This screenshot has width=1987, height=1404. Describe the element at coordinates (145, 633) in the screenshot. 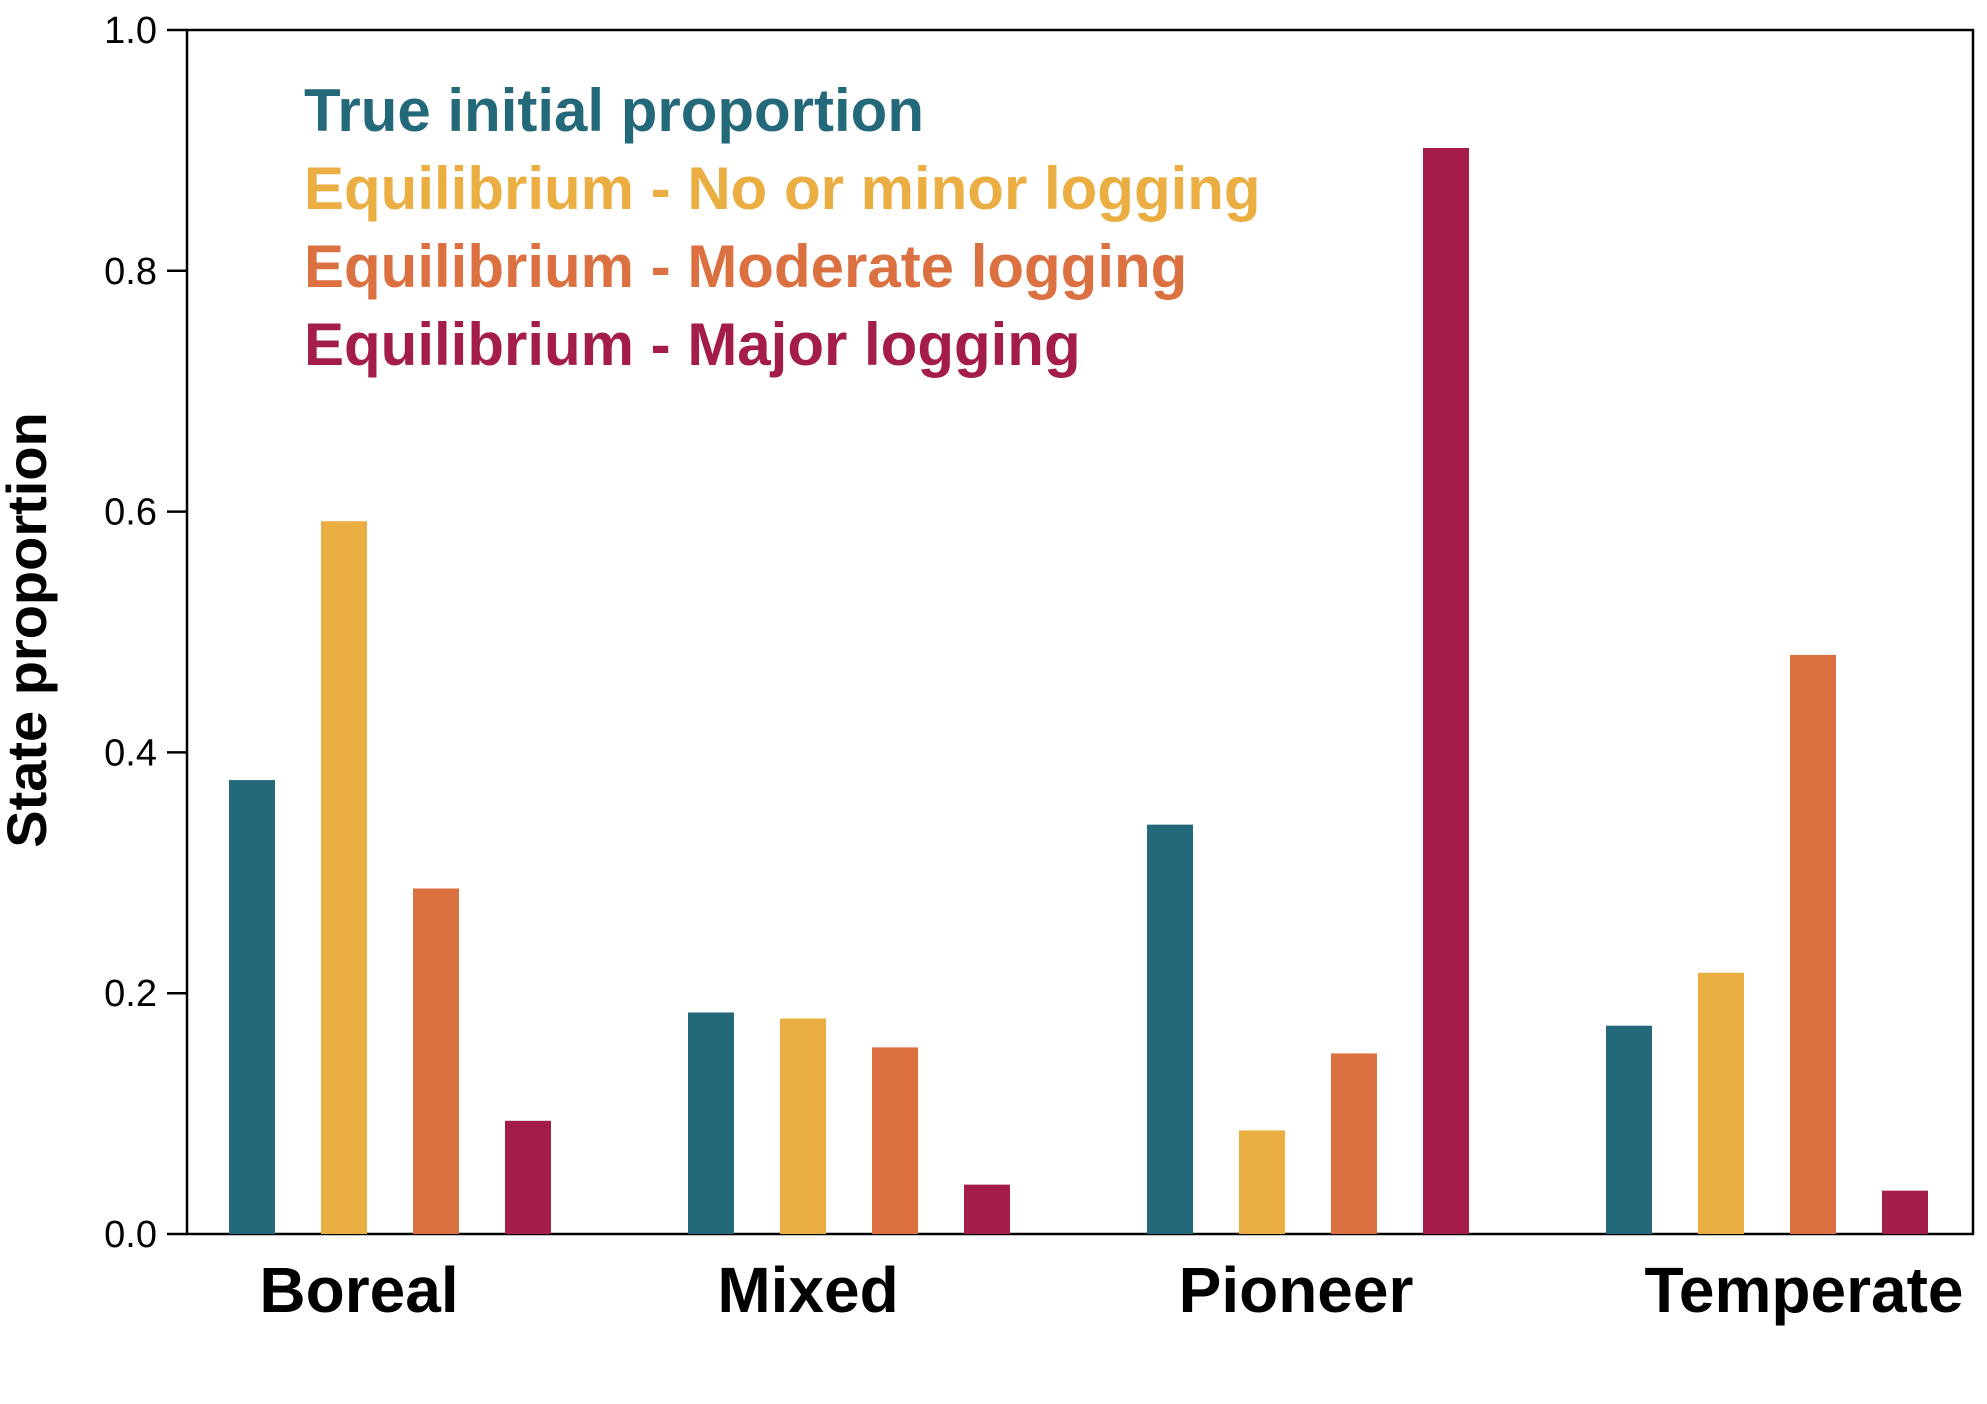

I see `y-axis: 0.0 0.2 0.4 0.6 0.8 1.0` at that location.